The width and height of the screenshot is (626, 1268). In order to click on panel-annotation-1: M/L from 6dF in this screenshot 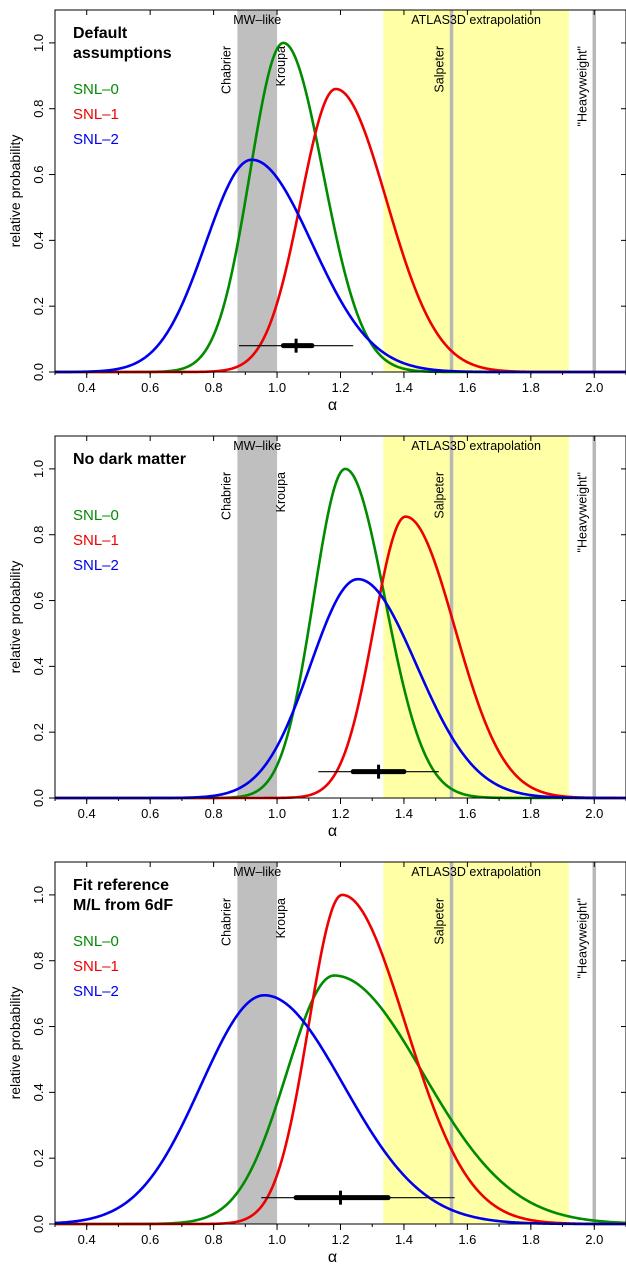, I will do `click(123, 905)`.